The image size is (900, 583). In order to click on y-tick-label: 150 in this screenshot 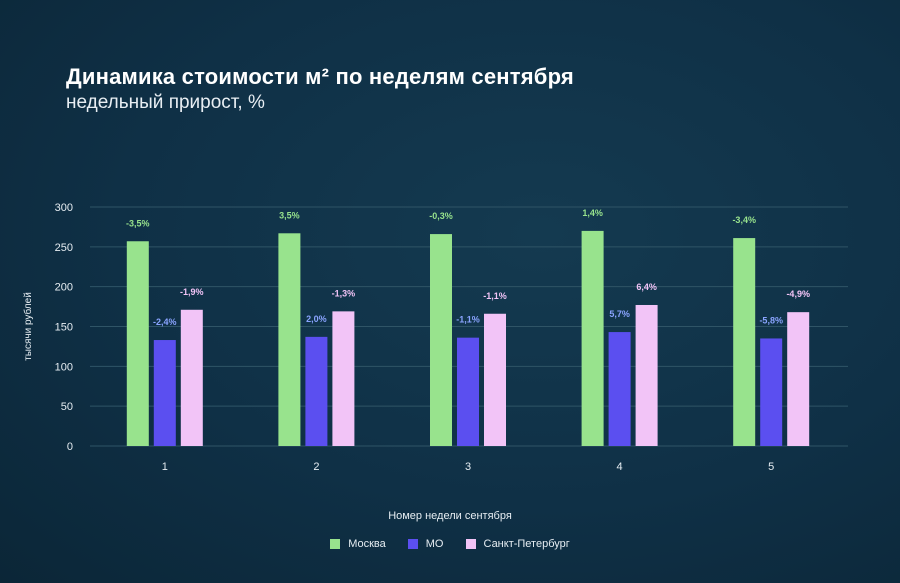, I will do `click(64, 328)`.